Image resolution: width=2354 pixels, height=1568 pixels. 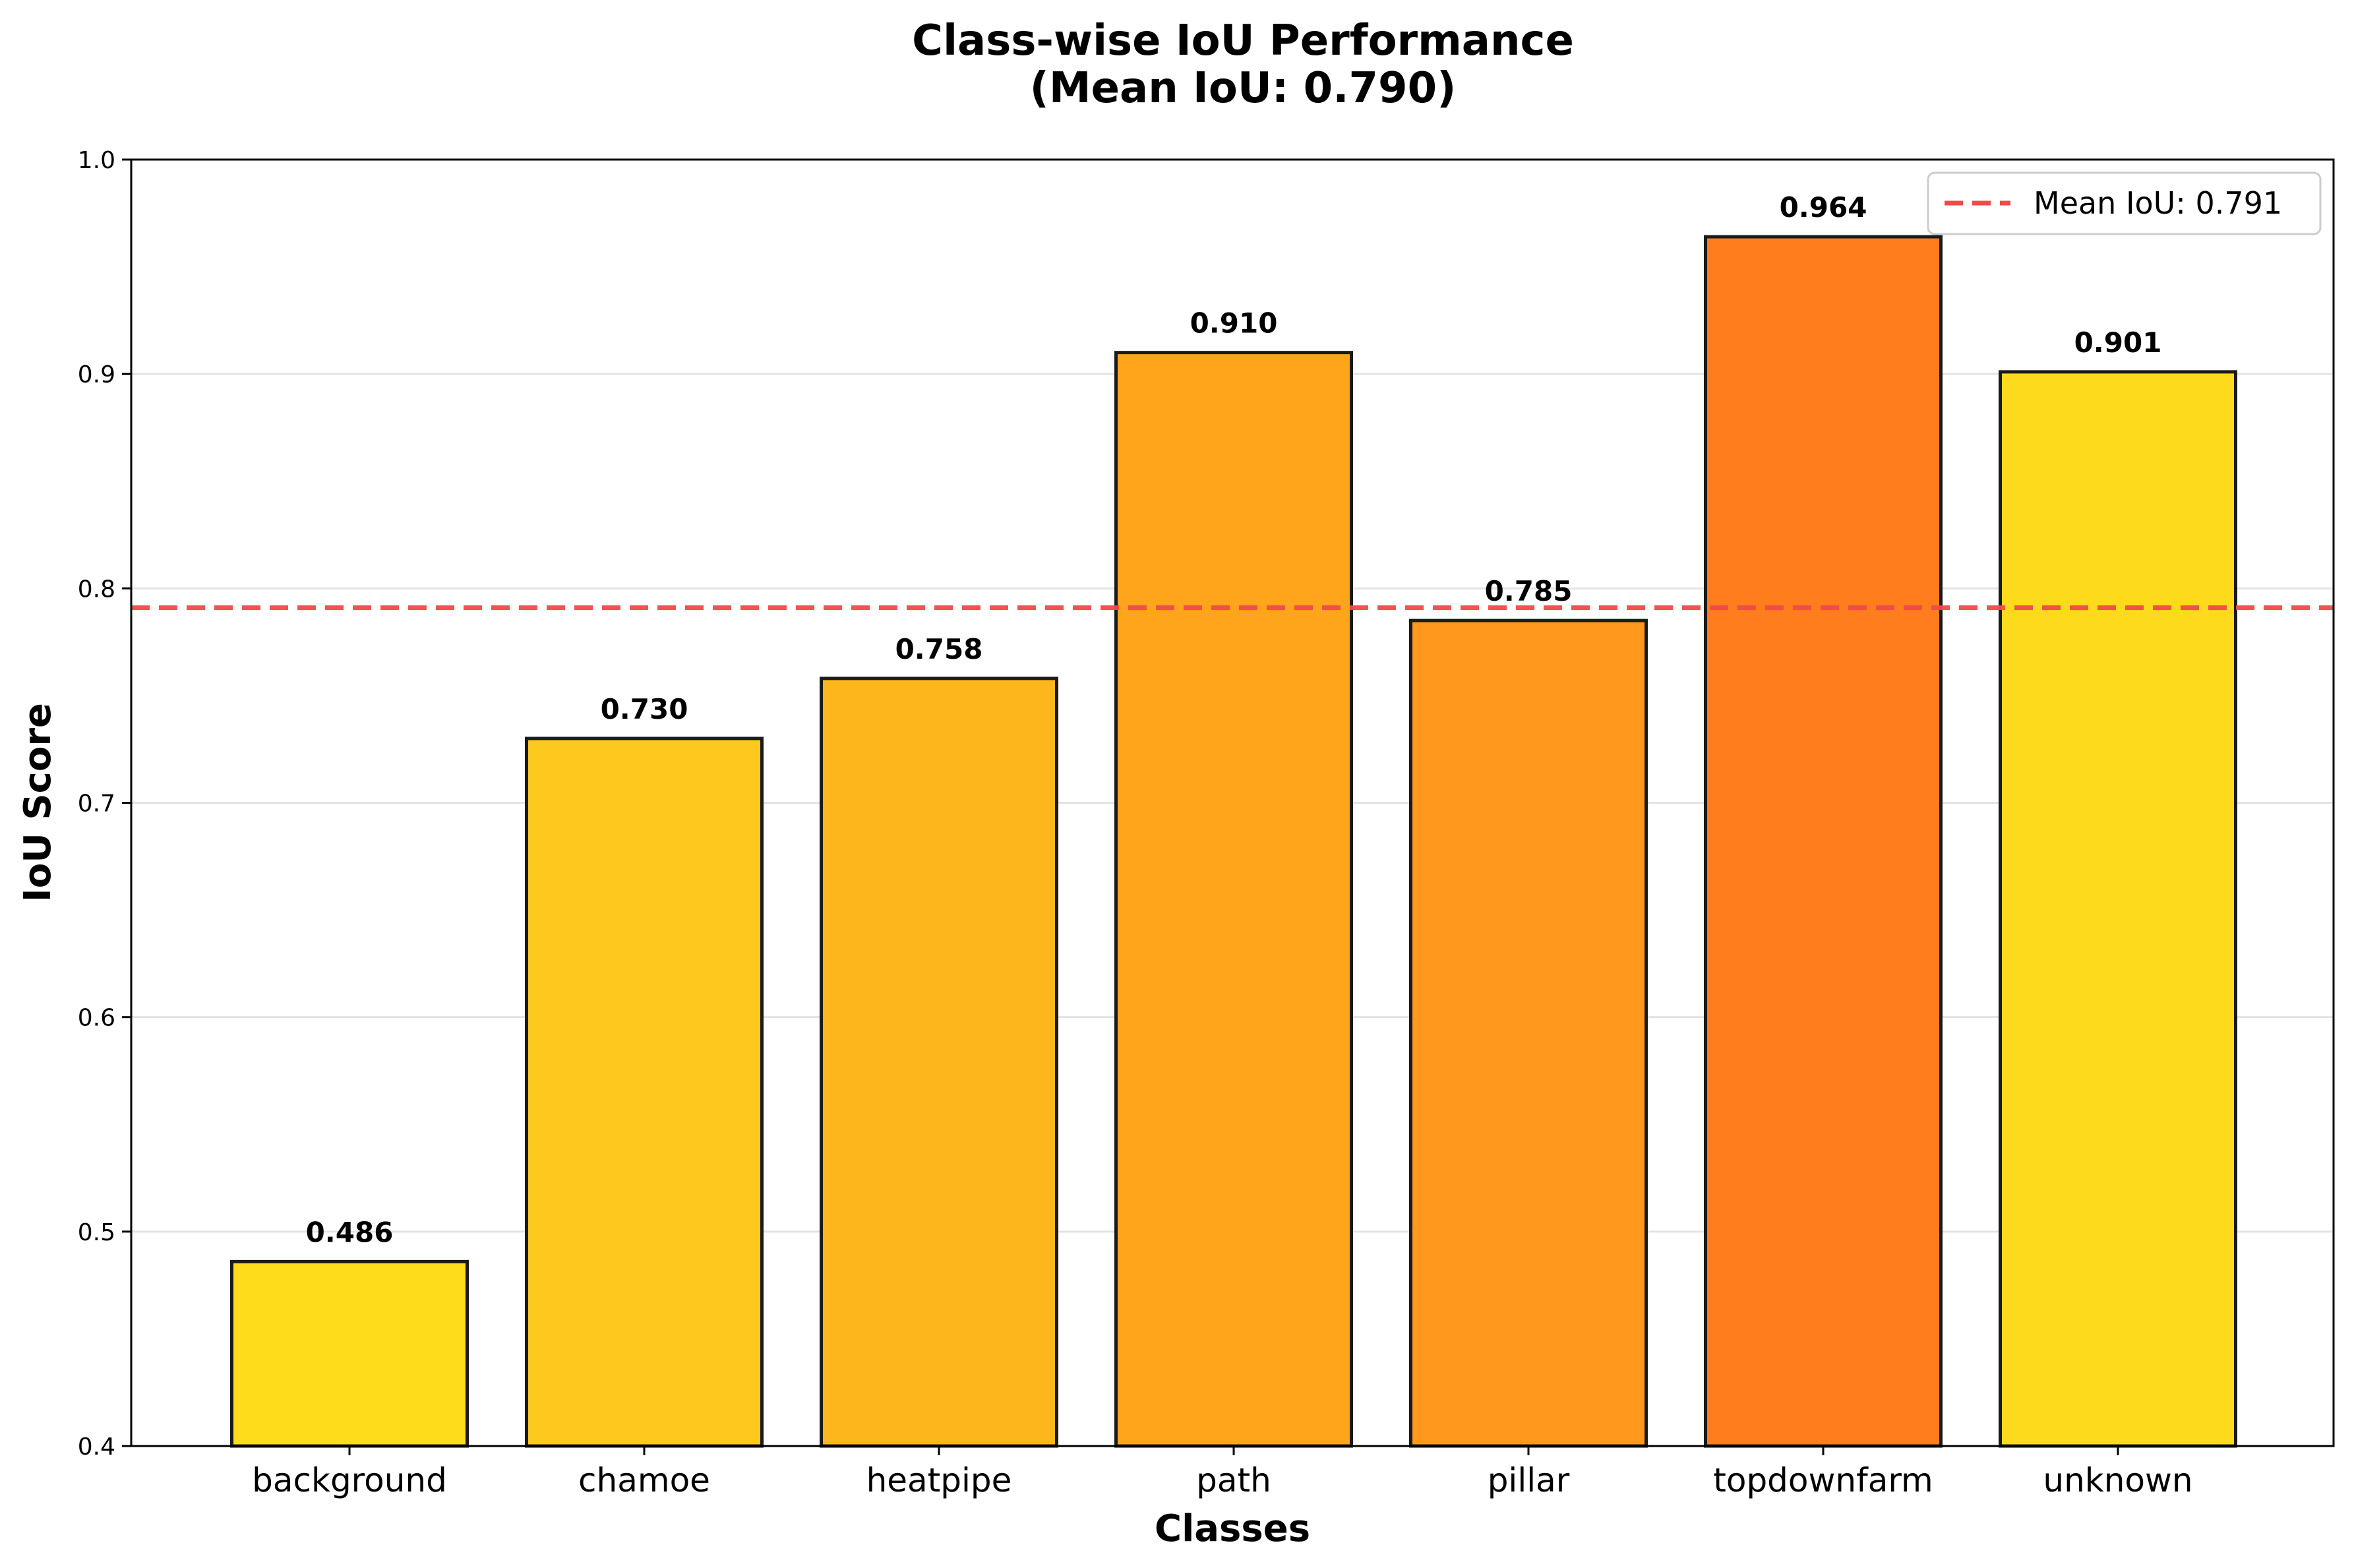 What do you see at coordinates (1529, 591) in the screenshot?
I see `bar-value-label: 0.785` at bounding box center [1529, 591].